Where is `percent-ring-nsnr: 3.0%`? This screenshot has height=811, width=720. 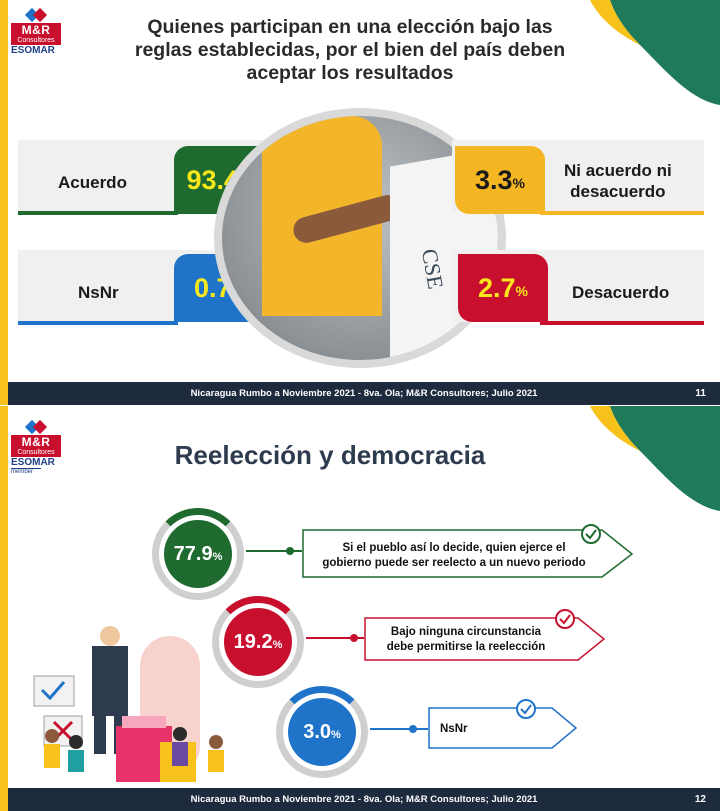
percent-ring-nsnr: 3.0% is located at coordinates (322, 732).